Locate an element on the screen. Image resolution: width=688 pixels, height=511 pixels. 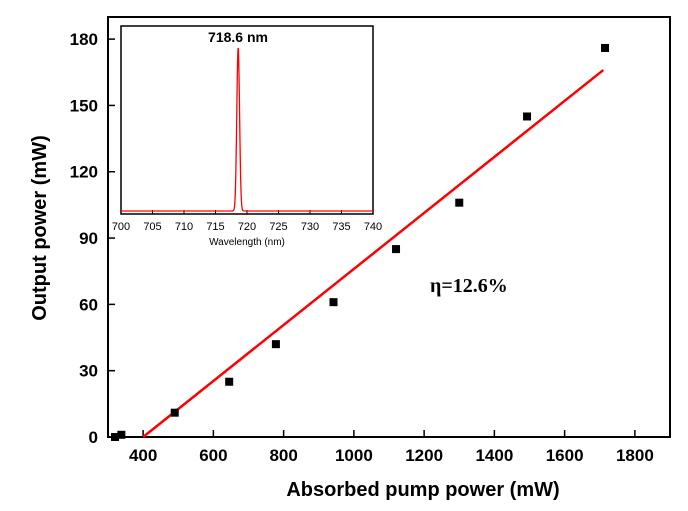
x-tick-label: 800 is located at coordinates (283, 455).